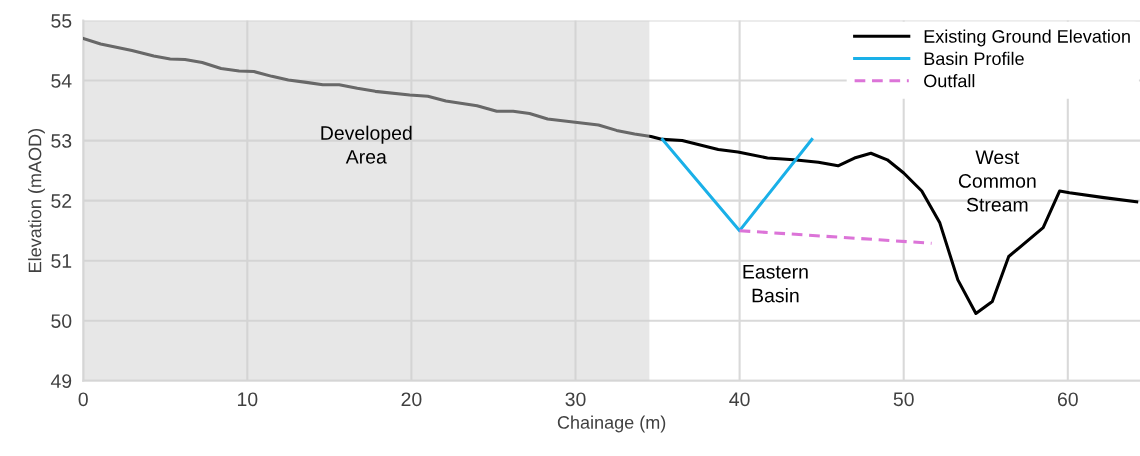  What do you see at coordinates (949, 81) in the screenshot?
I see `legend-label: Outfall` at bounding box center [949, 81].